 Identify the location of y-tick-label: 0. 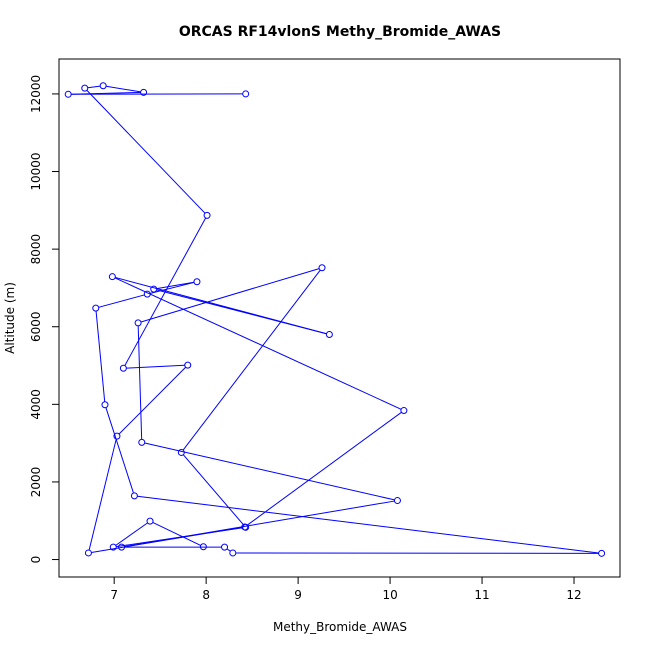
(36, 560).